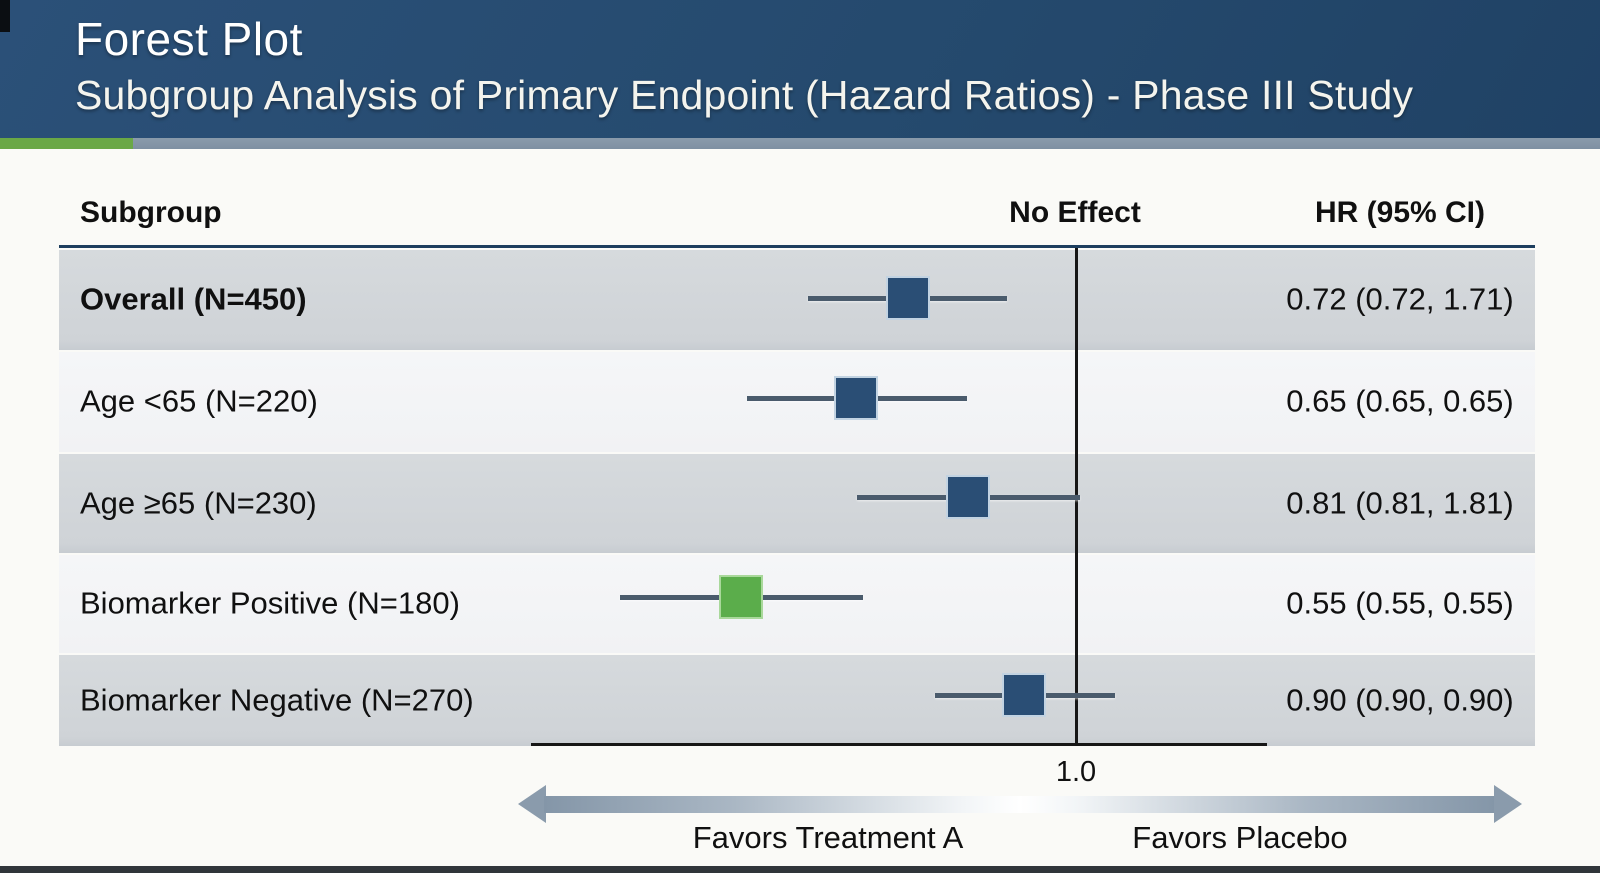 This screenshot has width=1600, height=873. I want to click on favors-direction-arrow, so click(1020, 804).